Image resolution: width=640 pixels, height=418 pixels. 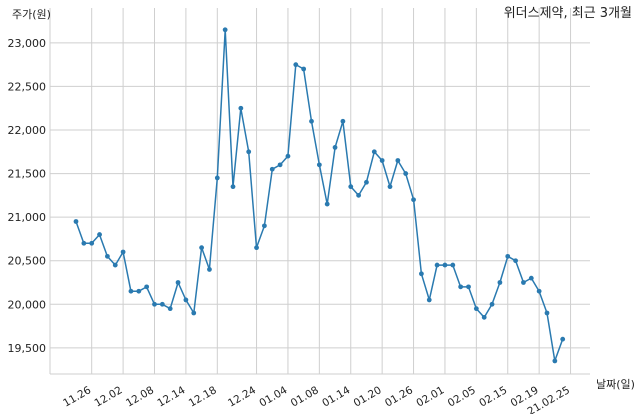 What do you see at coordinates (242, 397) in the screenshot?
I see `x-tick-label: 12.24` at bounding box center [242, 397].